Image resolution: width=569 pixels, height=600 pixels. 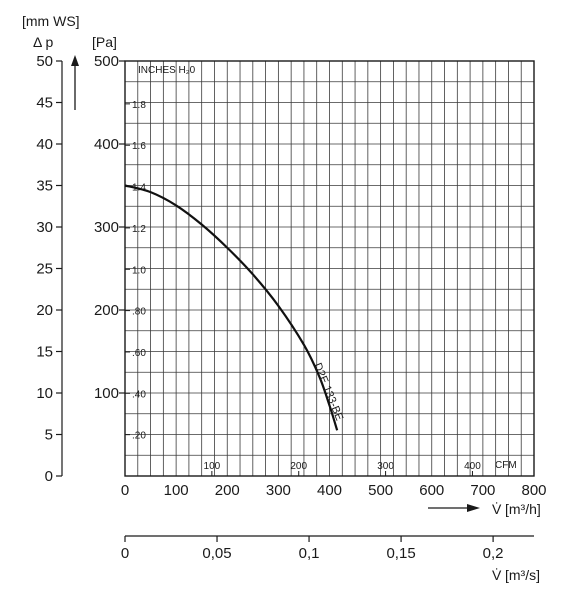 What do you see at coordinates (497, 509) in the screenshot?
I see `x-symbol-label: V̇` at bounding box center [497, 509].